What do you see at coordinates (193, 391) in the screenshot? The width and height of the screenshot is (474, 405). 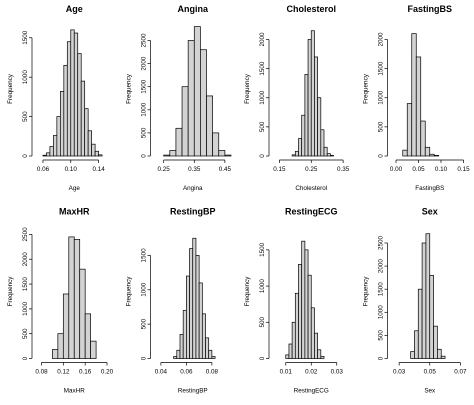 I see `x-axis-label: RestingBP` at bounding box center [193, 391].